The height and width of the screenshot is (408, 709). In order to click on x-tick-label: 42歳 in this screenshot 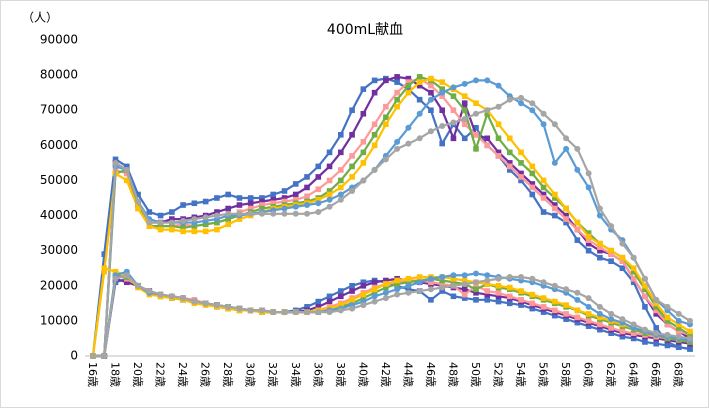, I will do `click(385, 374)`.